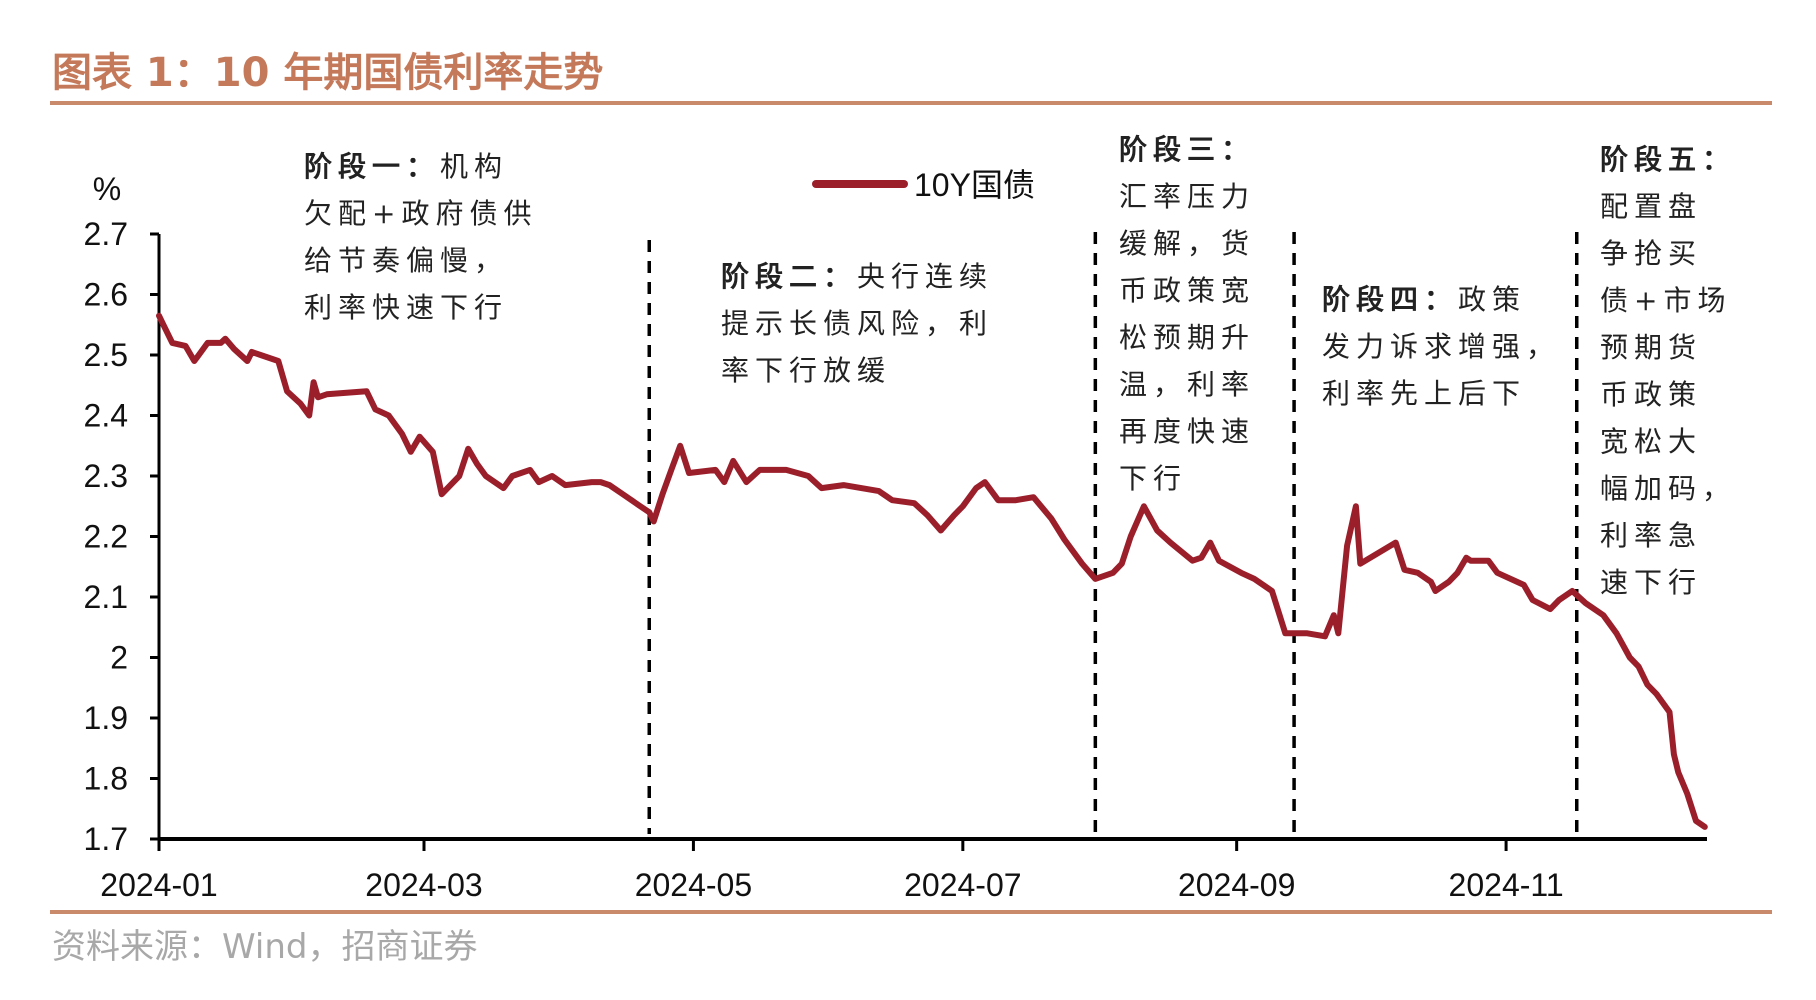 Image resolution: width=1816 pixels, height=1000 pixels. What do you see at coordinates (106, 718) in the screenshot?
I see `y-tick-label: 1.9` at bounding box center [106, 718].